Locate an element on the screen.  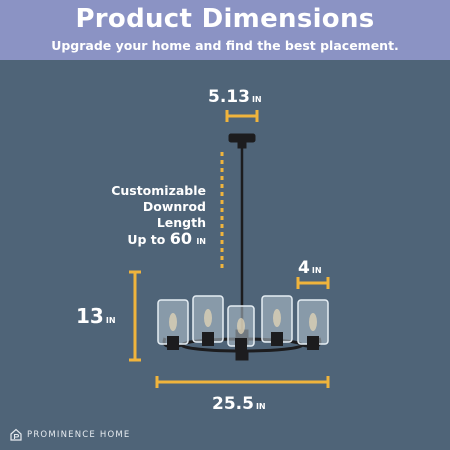
shade-width-label: 4 IN is located at coordinates (310, 268).